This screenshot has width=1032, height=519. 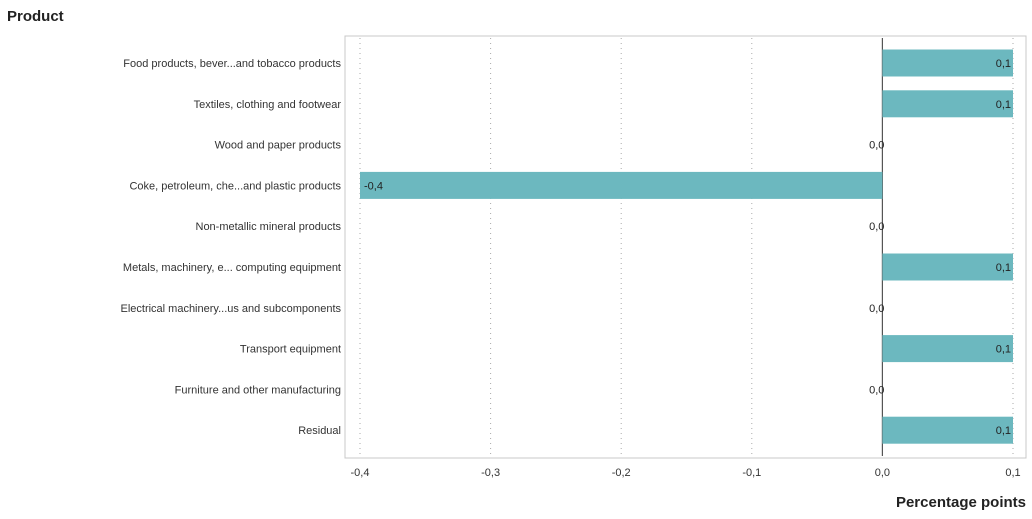 What do you see at coordinates (258, 390) in the screenshot?
I see `category-label: Furniture and other manufacturing` at bounding box center [258, 390].